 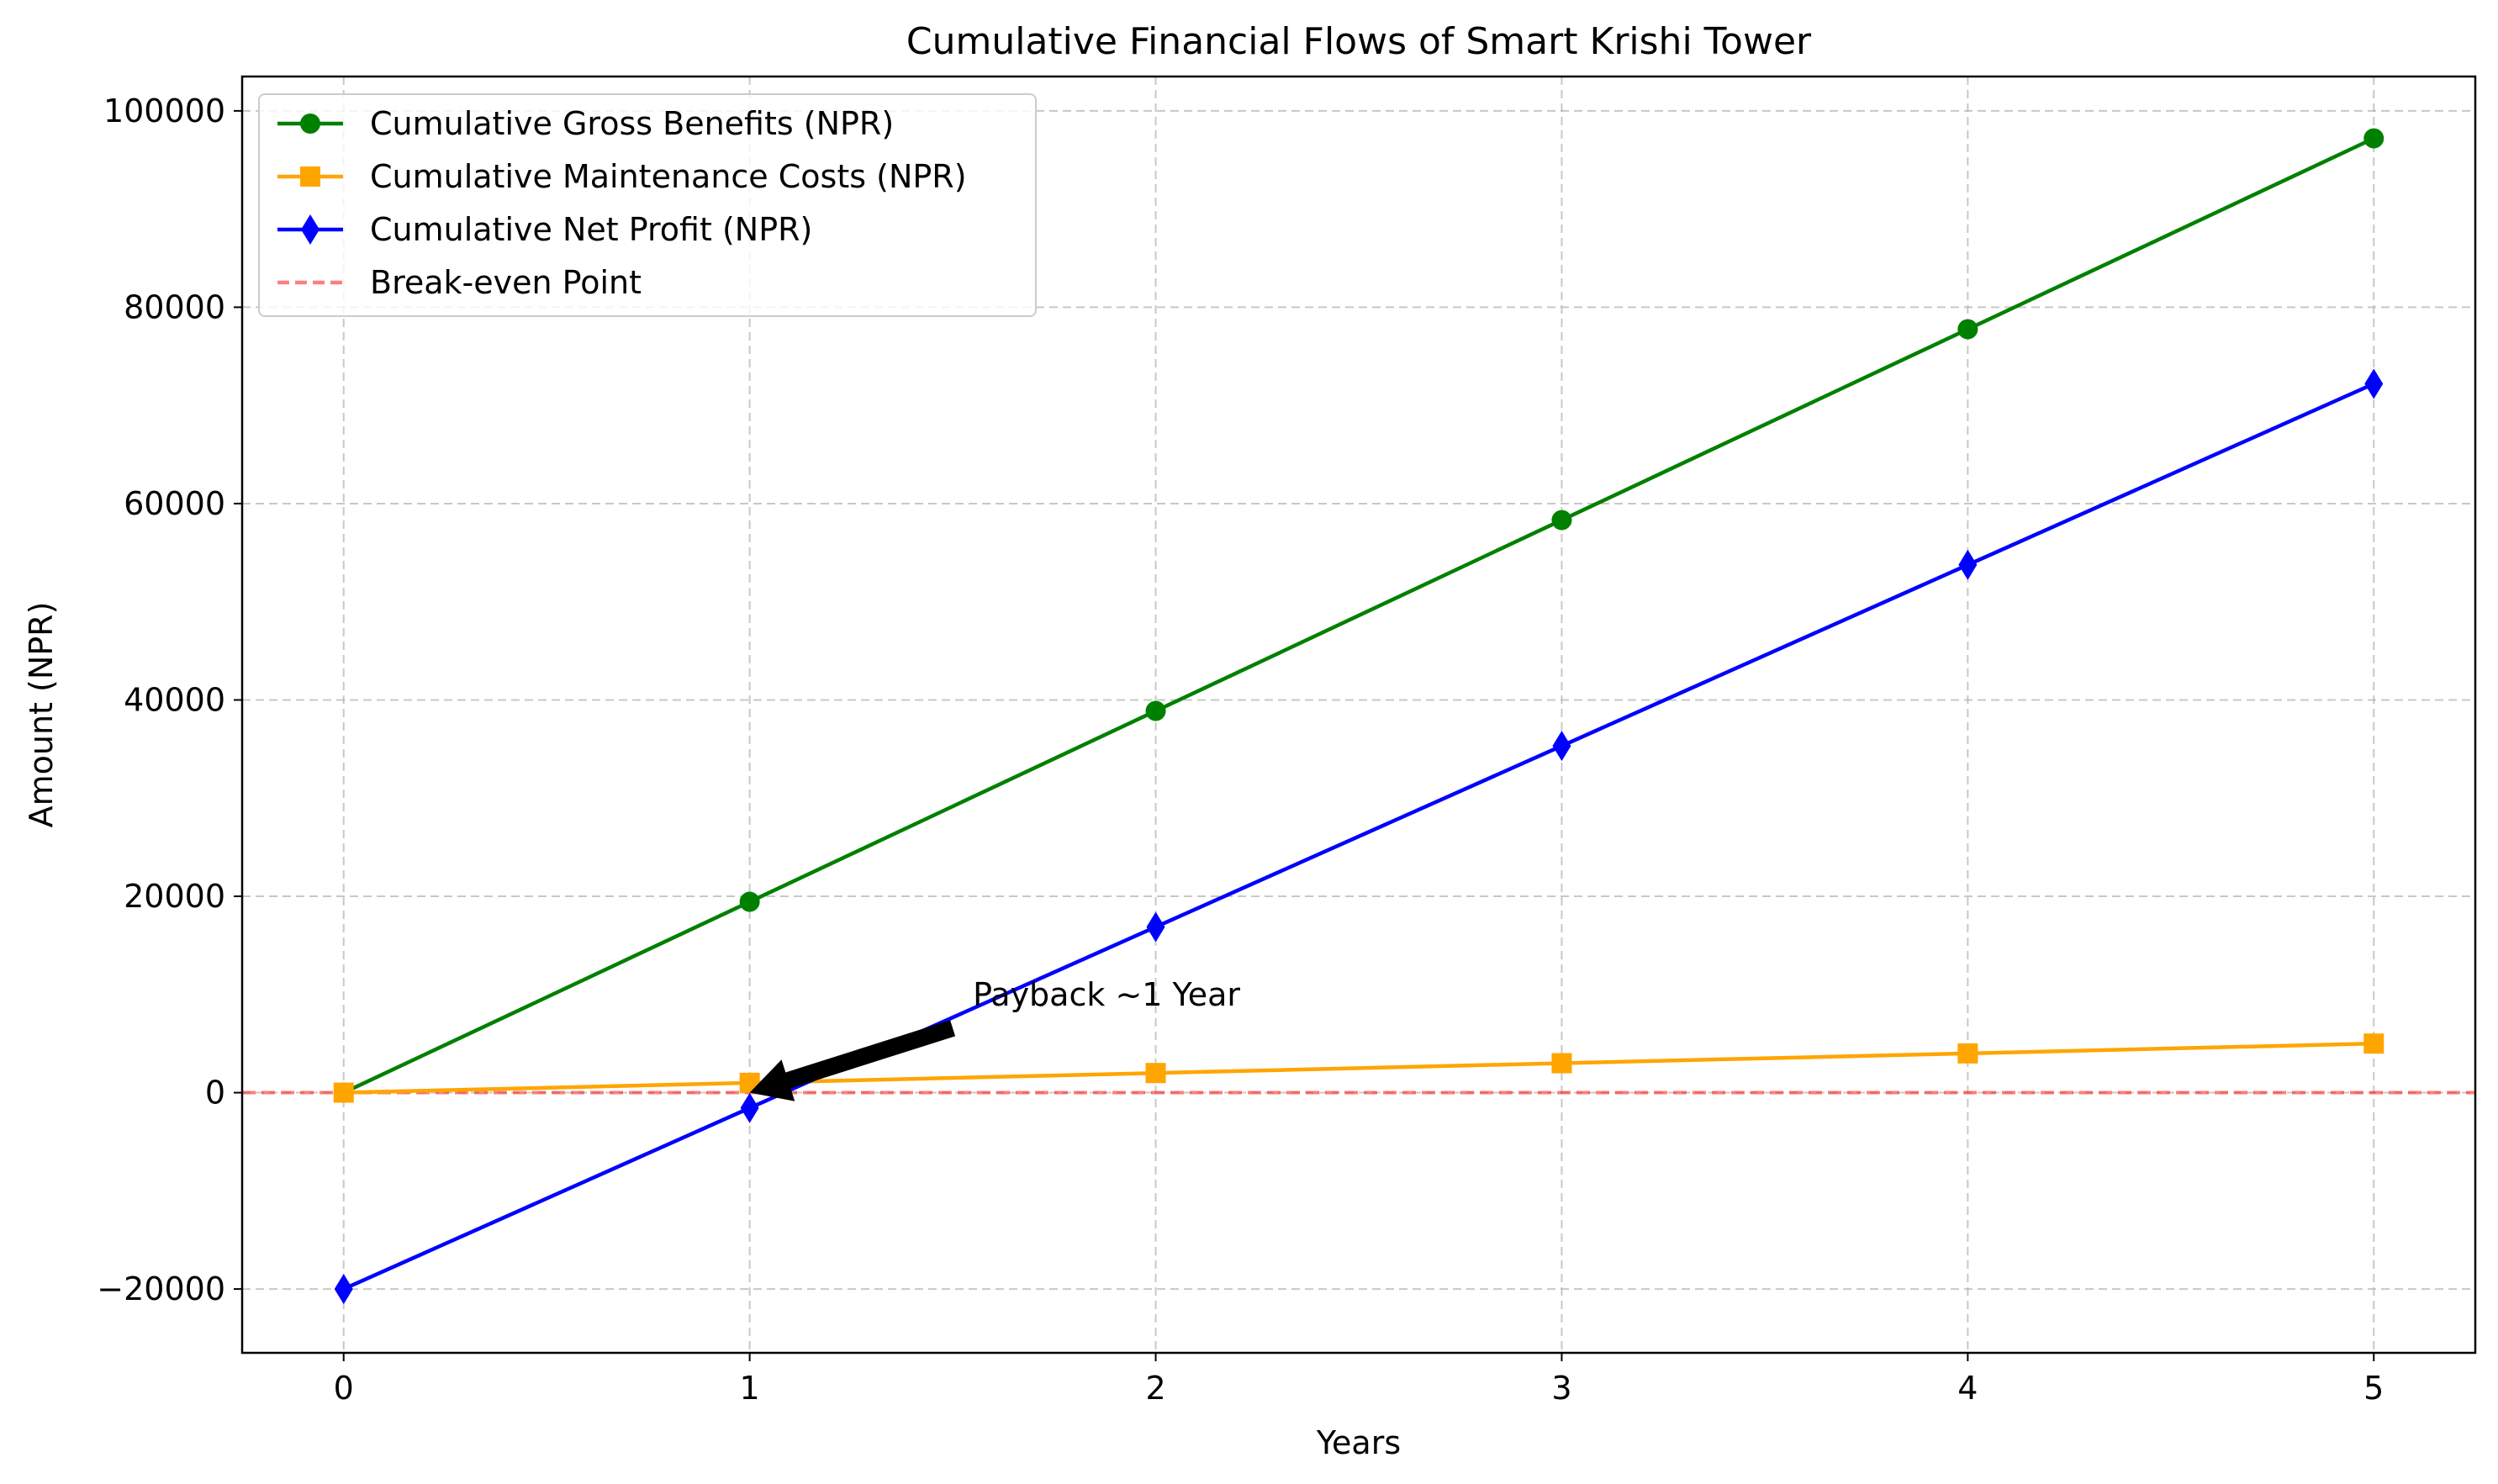 What do you see at coordinates (344, 1388) in the screenshot?
I see `x-tick-label: 0` at bounding box center [344, 1388].